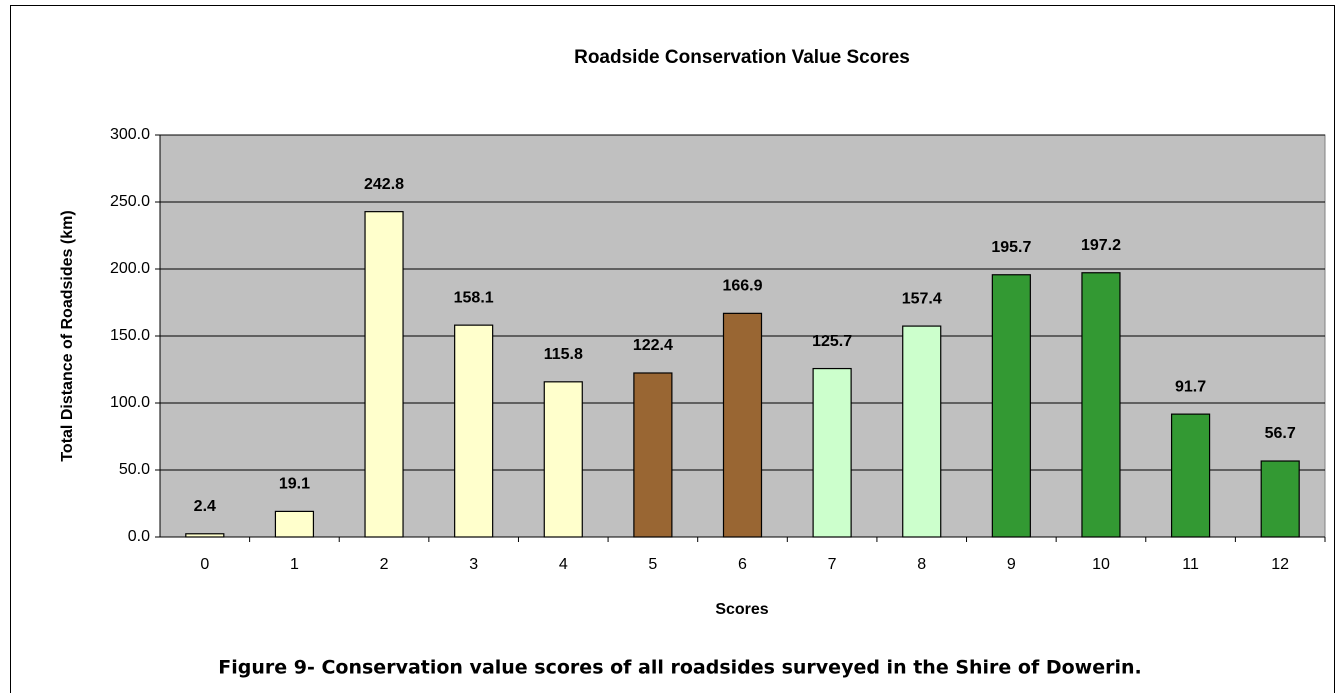  Describe the element at coordinates (473, 564) in the screenshot. I see `x-tick-label: 3` at that location.